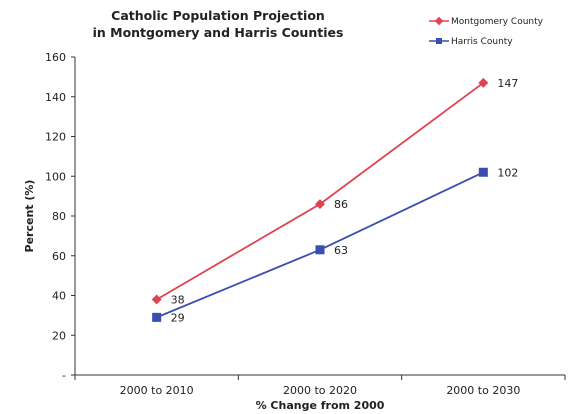 The width and height of the screenshot is (573, 414). I want to click on x-axis-ticks: 2000 to 2010 2000 to 2020 2000 to 2030, so click(320, 386).